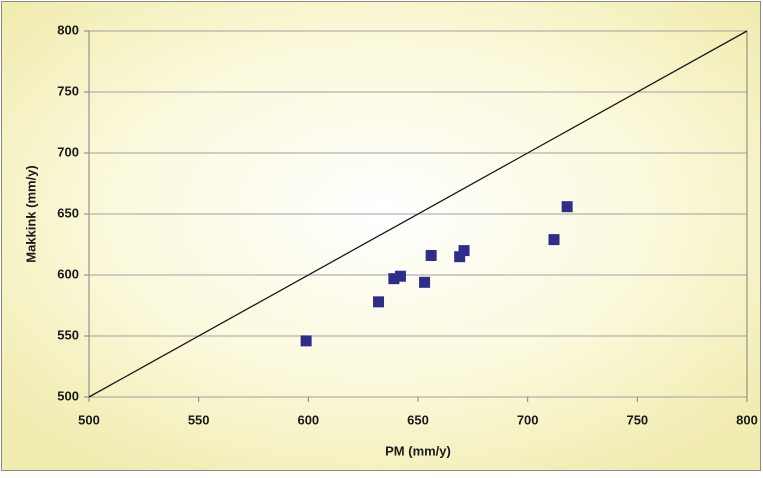 This screenshot has width=763, height=478. I want to click on y-tick-label: 650, so click(68, 212).